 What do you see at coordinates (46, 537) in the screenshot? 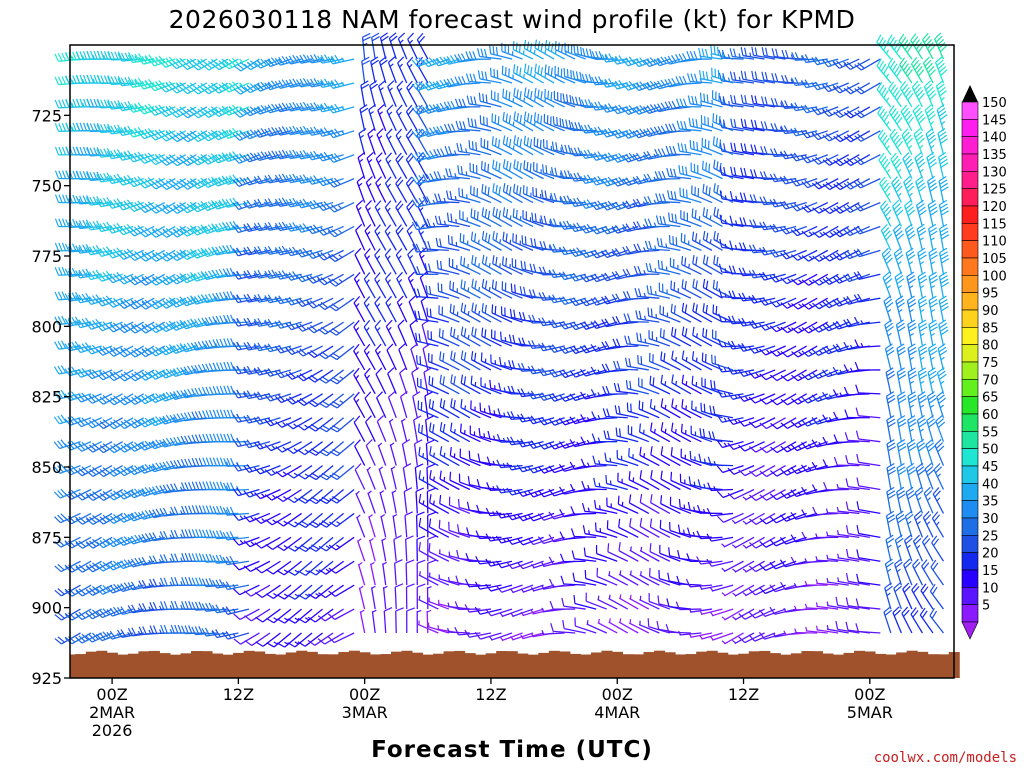
I see `y-tick-label: 875` at bounding box center [46, 537].